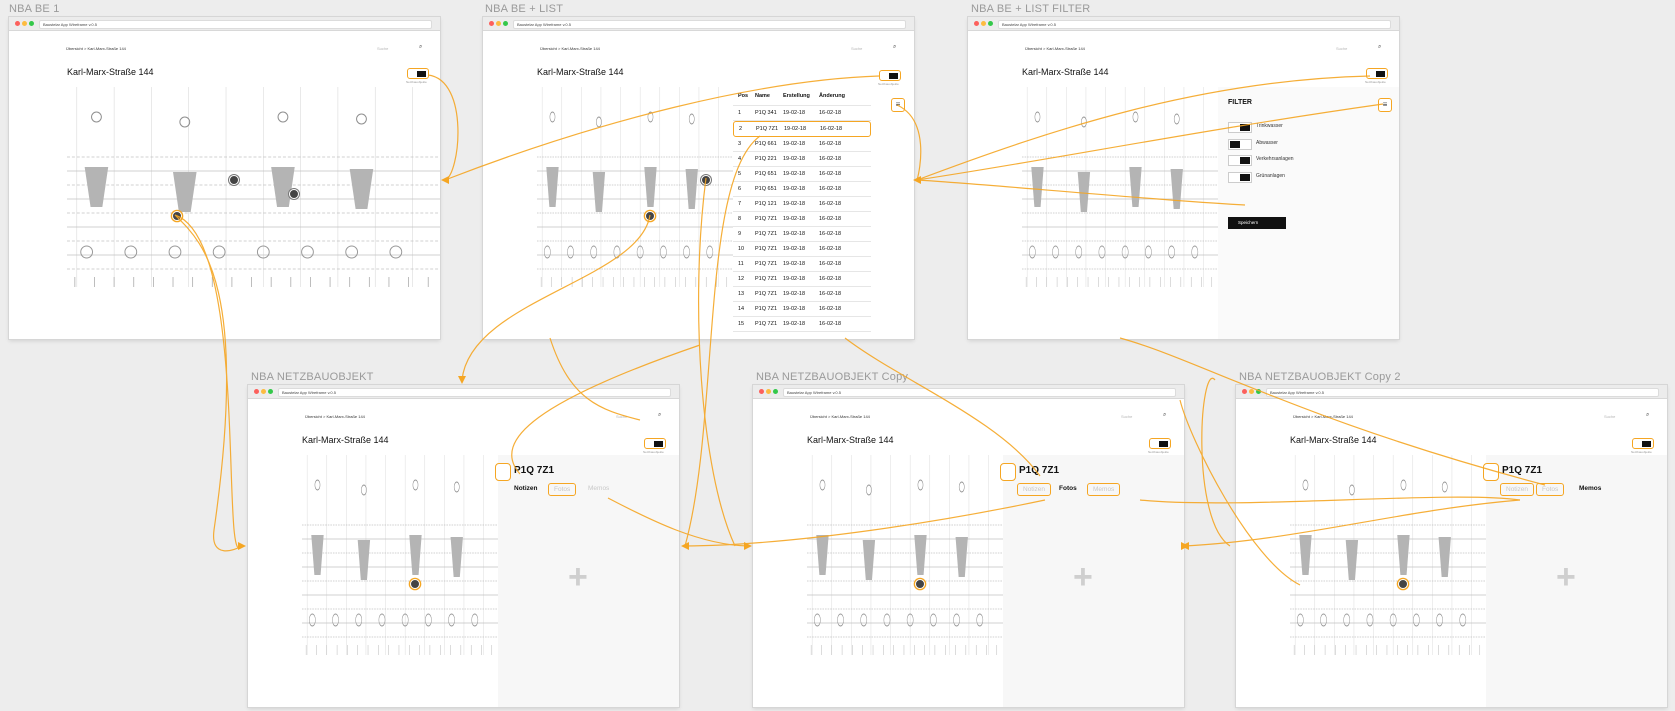 This screenshot has height=711, width=1675. I want to click on table-row: 15 P1Q 7Z1 19-02-18 16-02-18, so click(802, 324).